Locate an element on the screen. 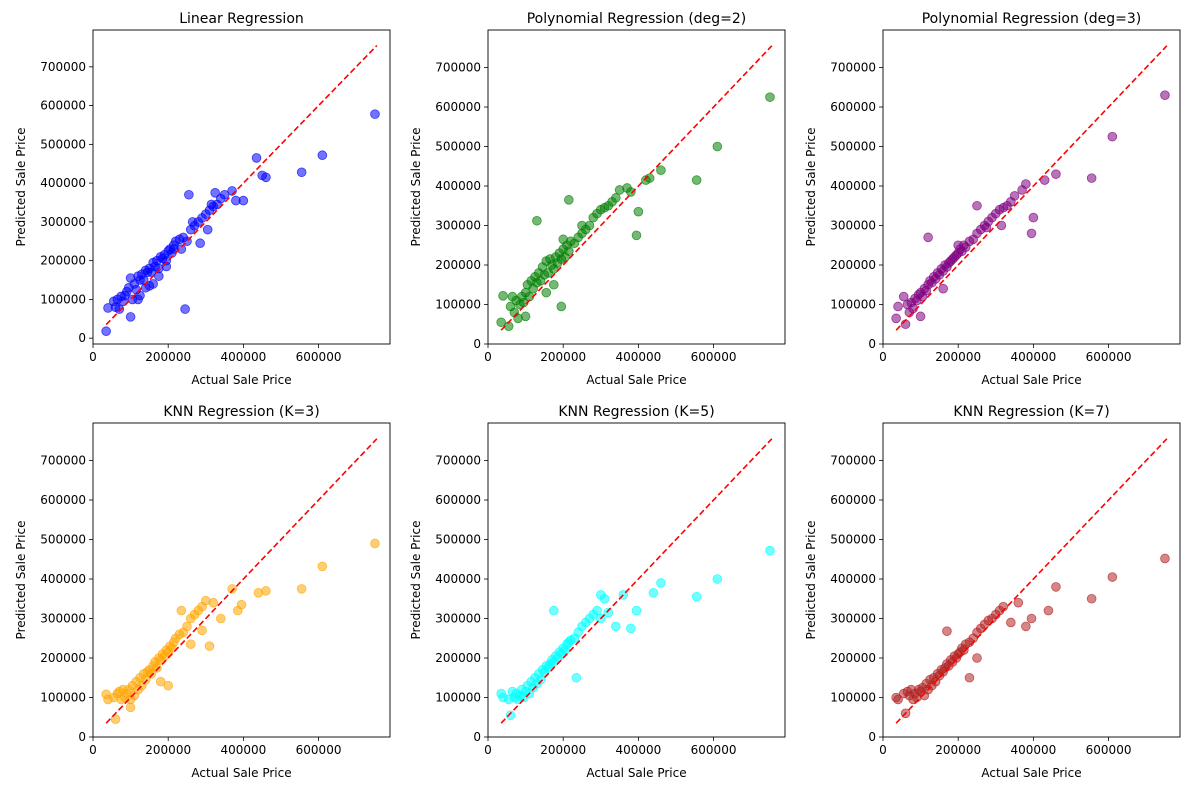 The height and width of the screenshot is (790, 1190). subplot-title: Linear Regression is located at coordinates (241, 19).